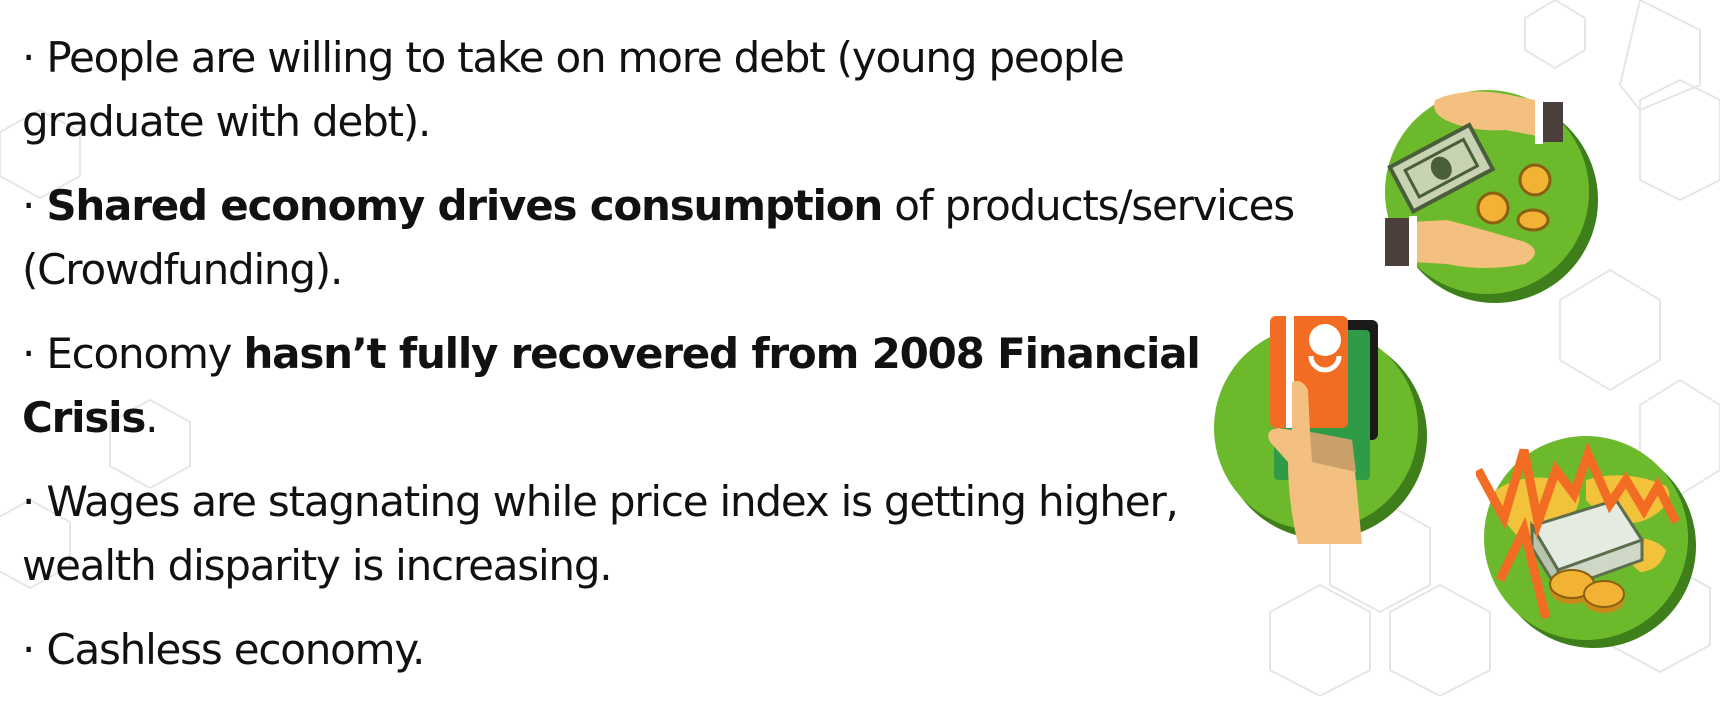 This screenshot has height=702, width=1720. What do you see at coordinates (464, 205) in the screenshot?
I see `bullet-bold-text: Shared economy drives consumption` at bounding box center [464, 205].